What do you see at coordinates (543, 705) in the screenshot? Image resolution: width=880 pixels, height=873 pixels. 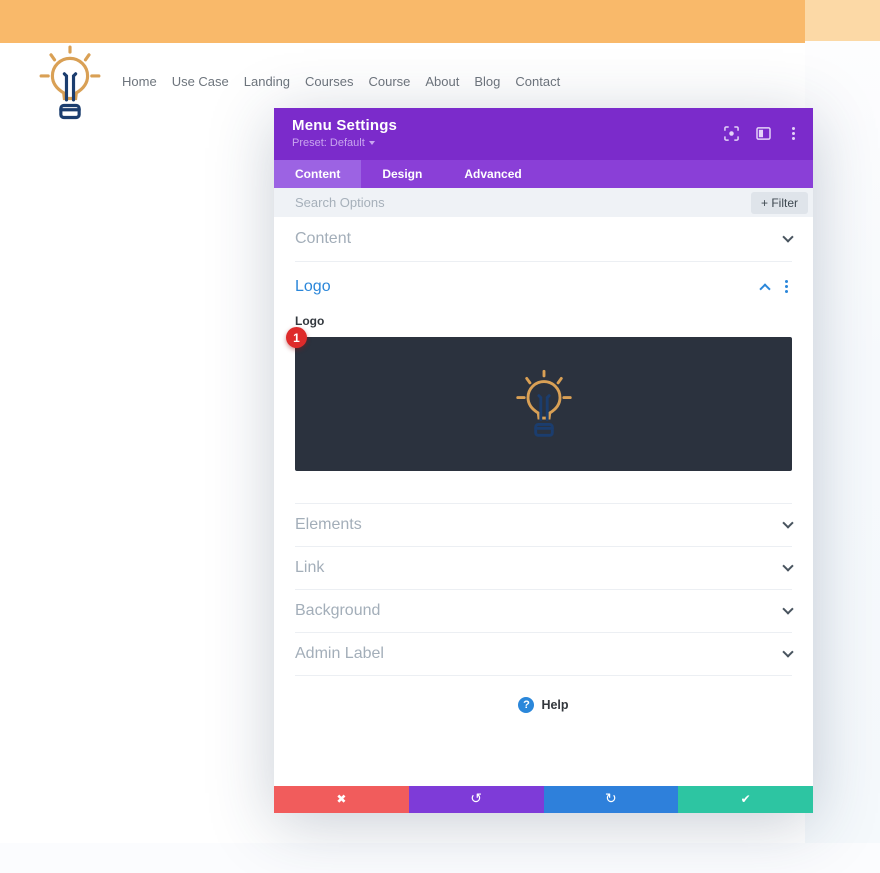 I see `help-link: ? Help` at bounding box center [543, 705].